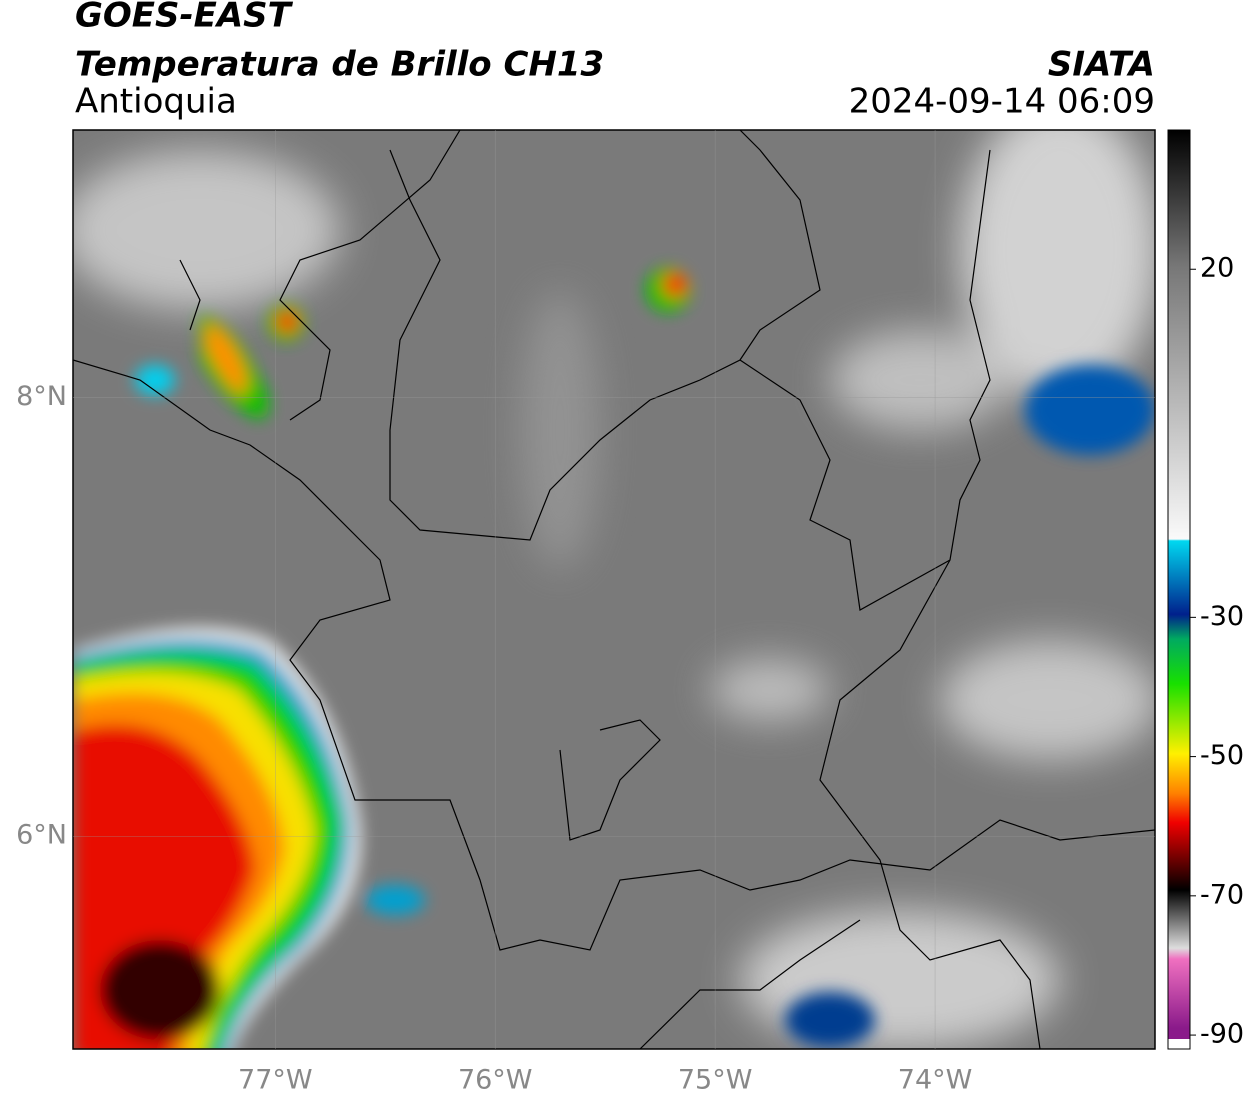  I want to click on y-tick-label: 8°N, so click(41, 396).